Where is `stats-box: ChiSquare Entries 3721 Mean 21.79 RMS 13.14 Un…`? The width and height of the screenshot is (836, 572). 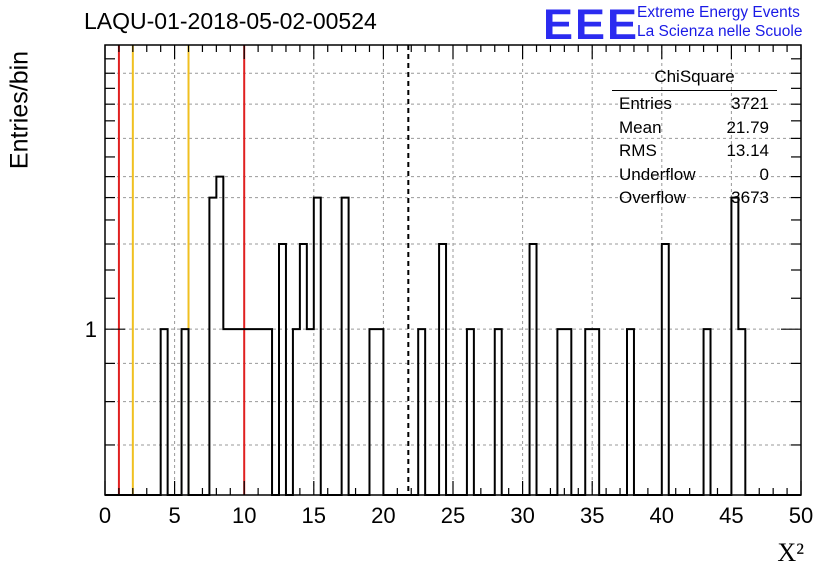 stats-box: ChiSquare Entries 3721 Mean 21.79 RMS 13.14 Un… is located at coordinates (694, 138).